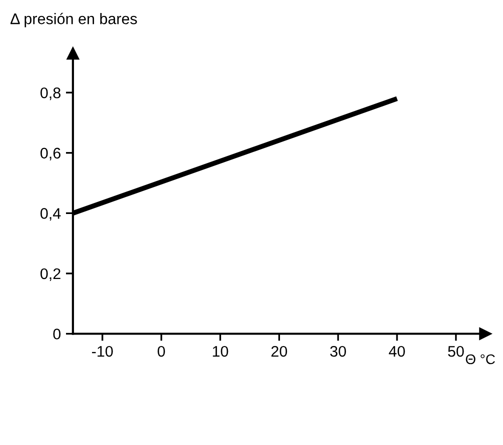 The image size is (503, 445). What do you see at coordinates (50, 93) in the screenshot?
I see `y-tick-label: 0,8` at bounding box center [50, 93].